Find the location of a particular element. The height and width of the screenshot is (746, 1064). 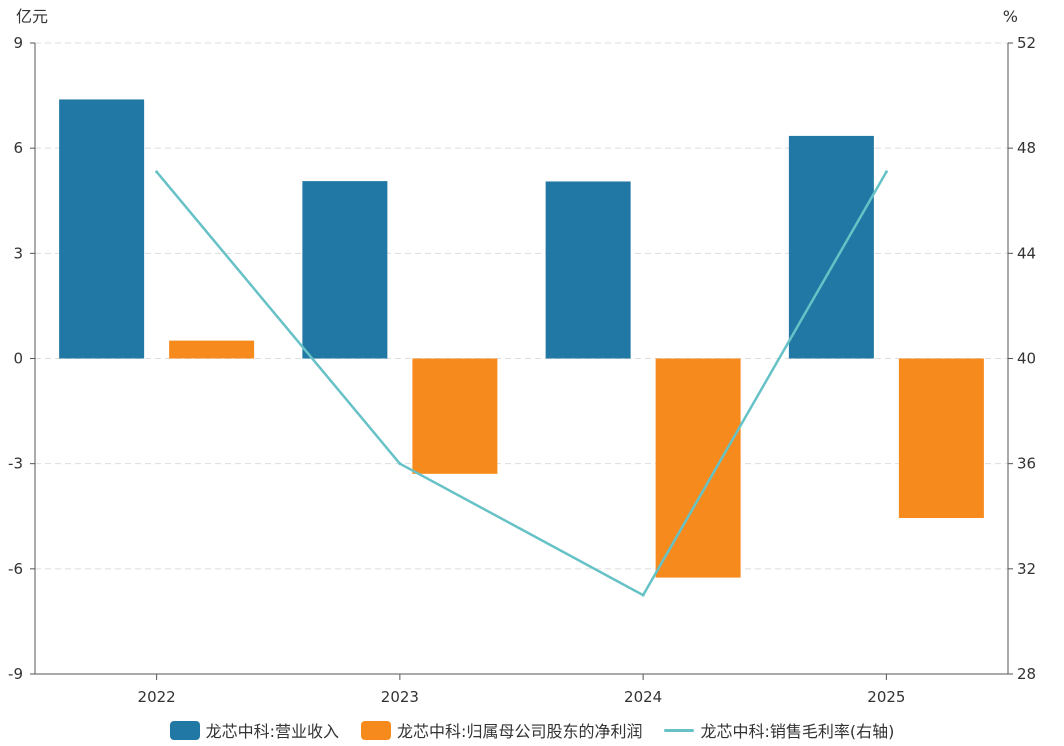

x-axis-tick-label: 2025 is located at coordinates (886, 697).